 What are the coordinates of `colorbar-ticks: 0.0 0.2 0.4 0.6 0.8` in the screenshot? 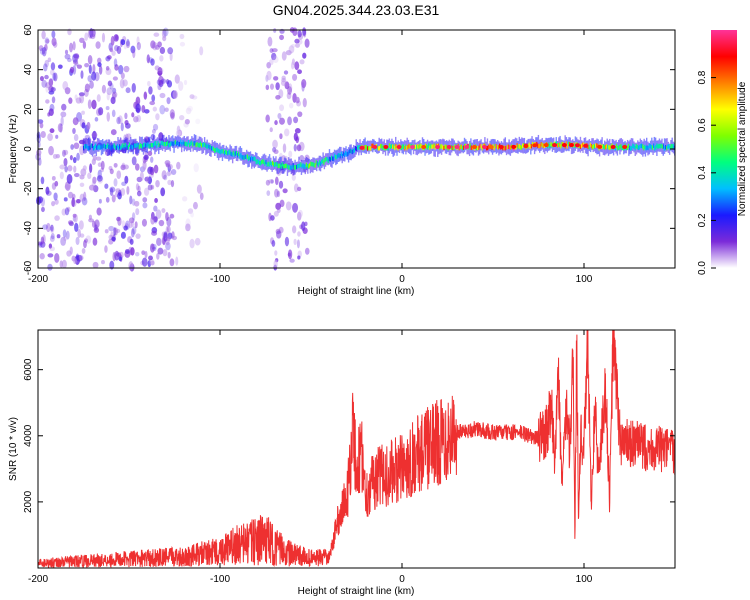 It's located at (706, 172).